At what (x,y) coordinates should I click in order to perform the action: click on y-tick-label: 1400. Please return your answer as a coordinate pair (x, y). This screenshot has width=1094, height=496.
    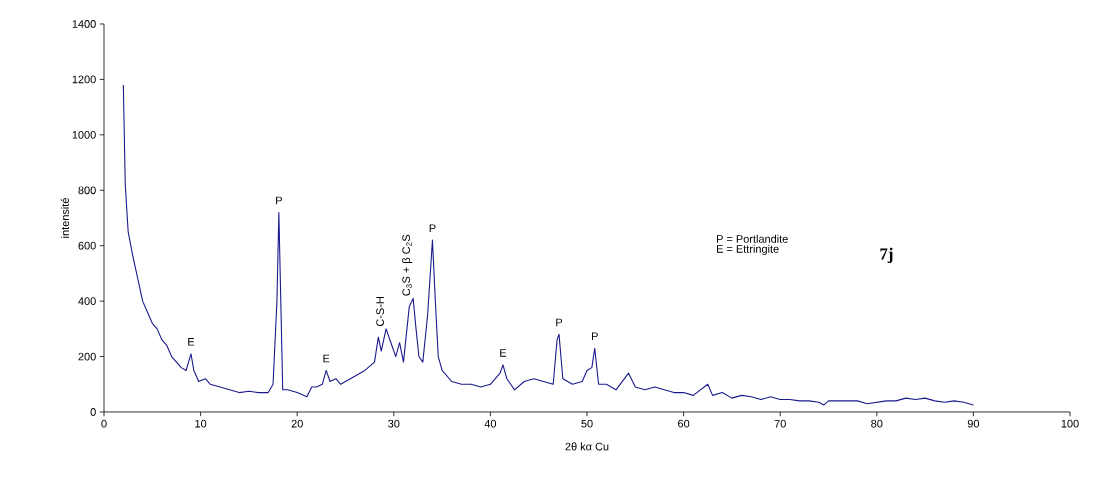
    Looking at the image, I should click on (84, 24).